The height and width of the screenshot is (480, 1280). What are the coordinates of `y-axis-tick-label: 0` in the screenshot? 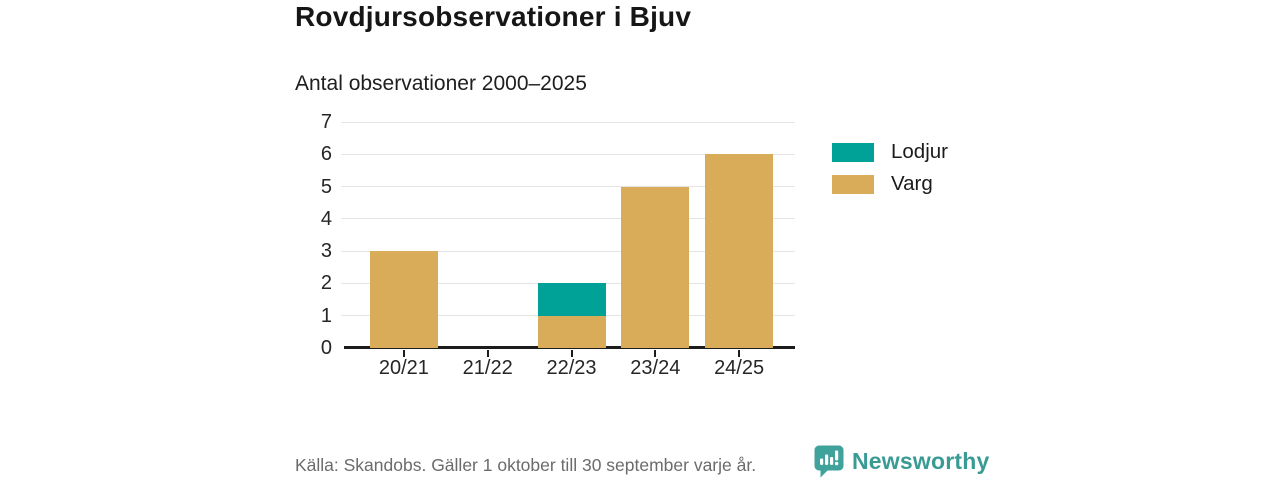 It's located at (326, 348).